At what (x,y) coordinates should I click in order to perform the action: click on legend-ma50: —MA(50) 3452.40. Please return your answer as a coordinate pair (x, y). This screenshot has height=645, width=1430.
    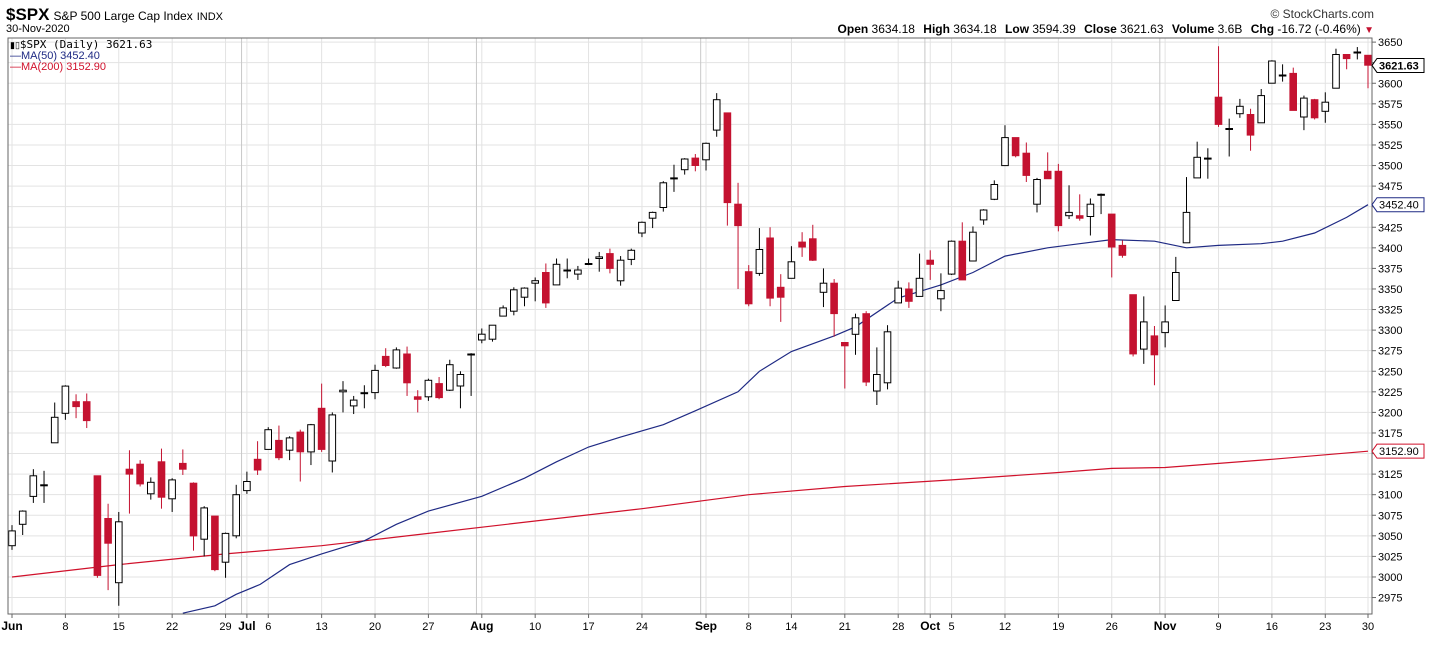
    Looking at the image, I should click on (81, 56).